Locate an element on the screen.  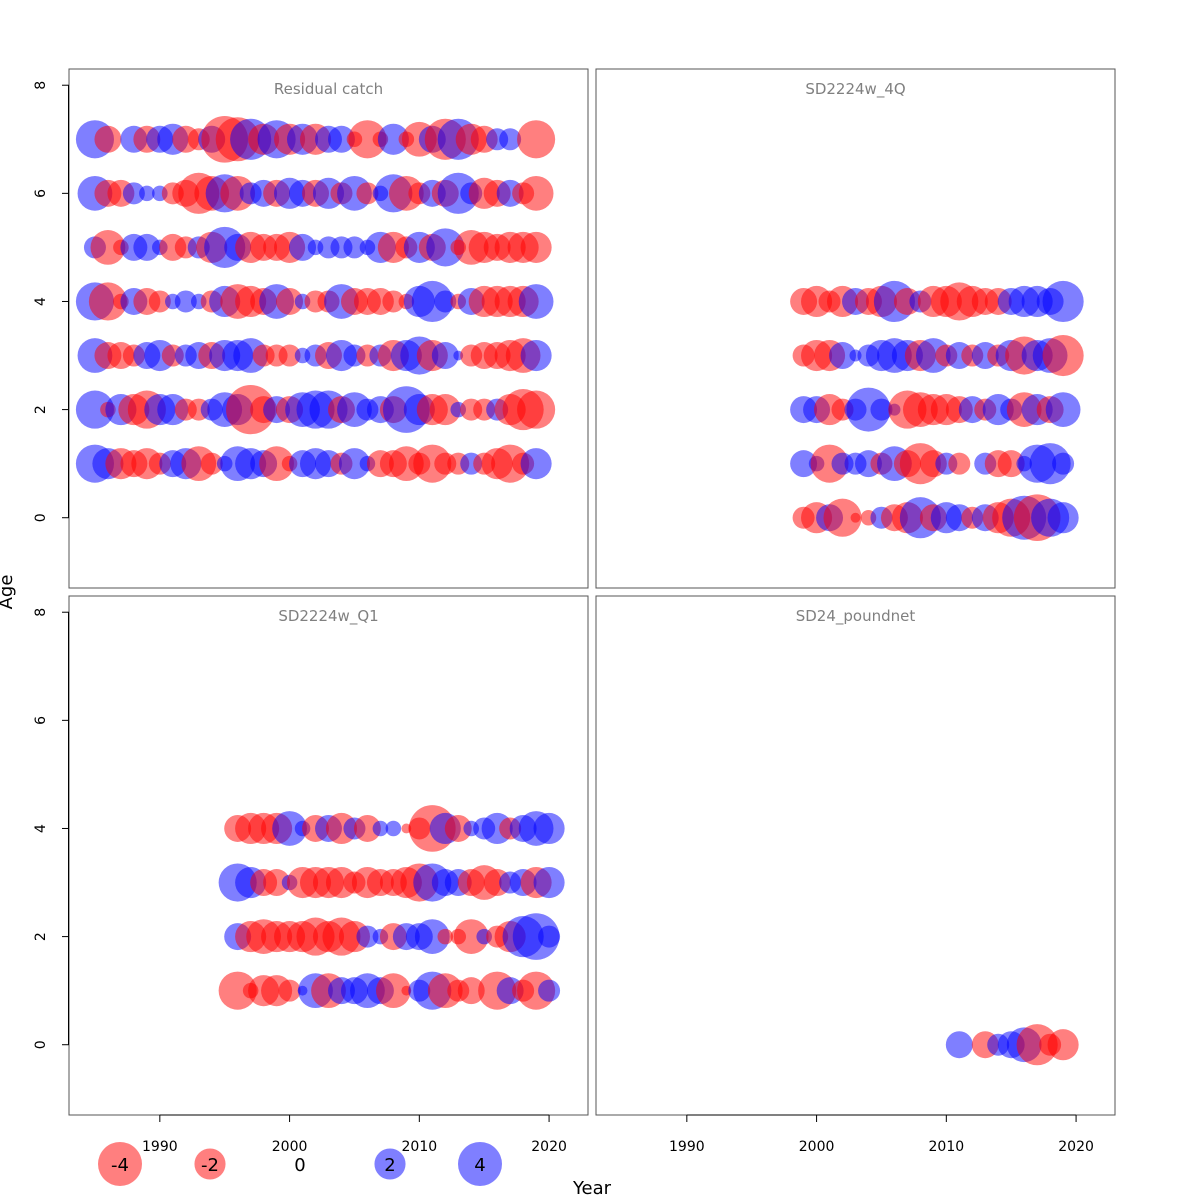
legend-label: -2 is located at coordinates (210, 1165).